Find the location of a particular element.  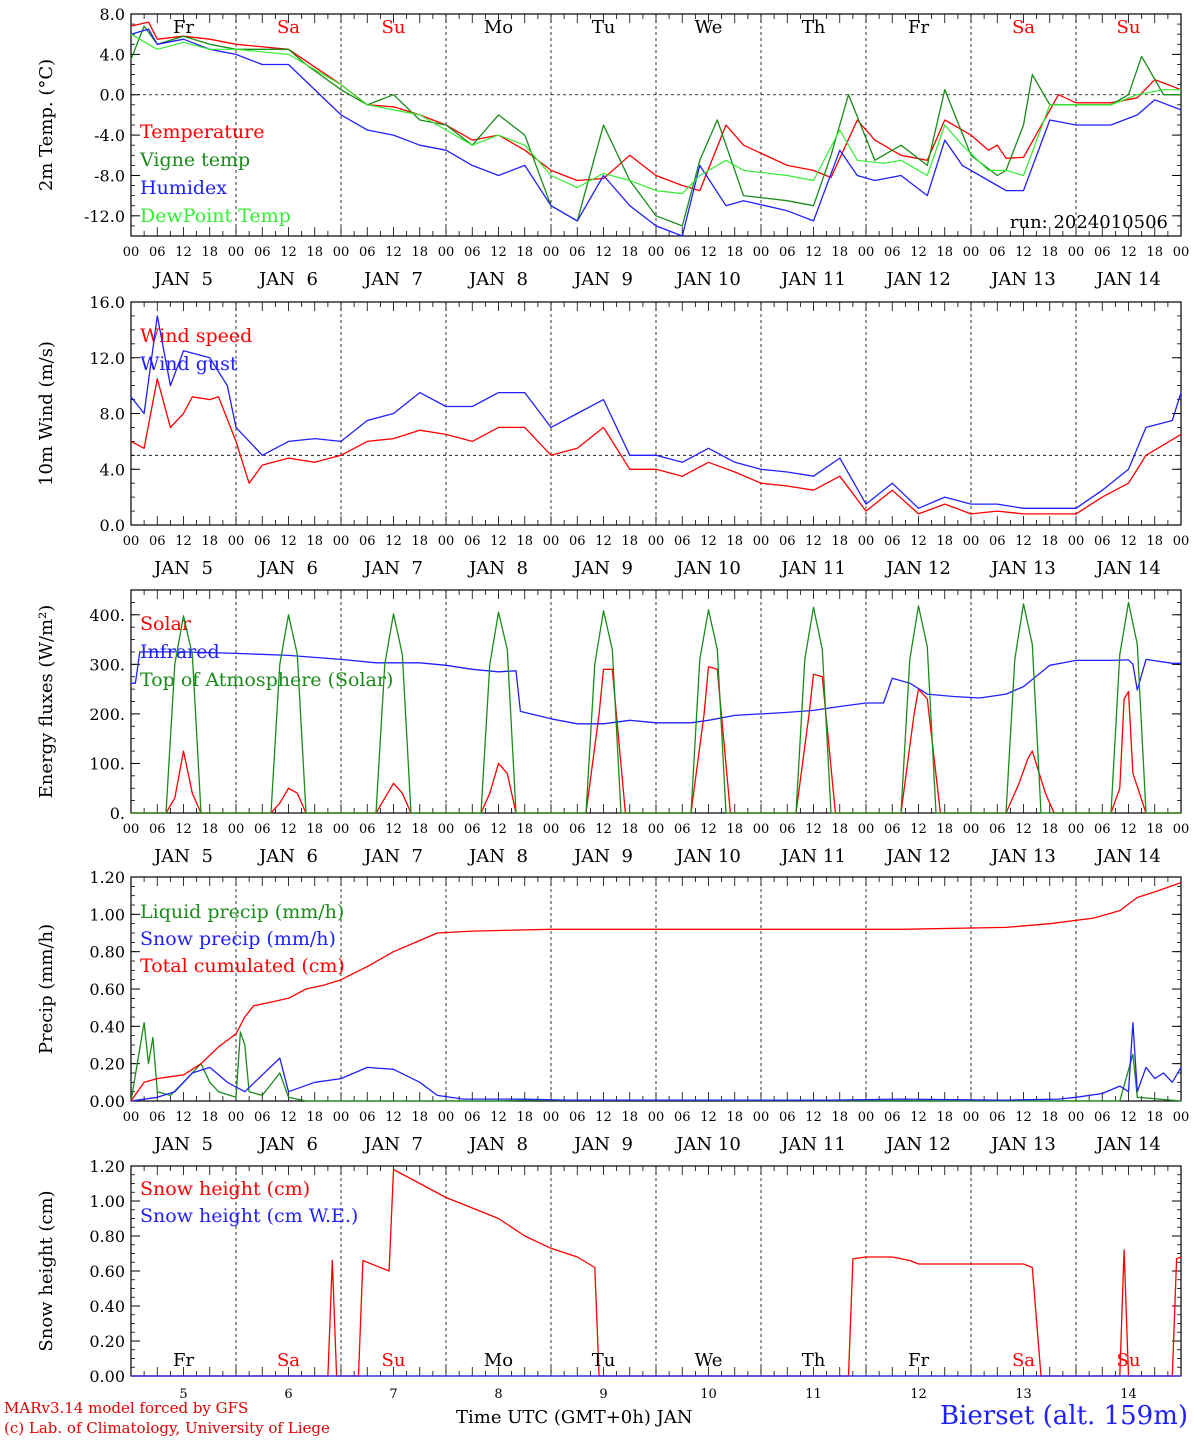

weekday-label: Mo is located at coordinates (498, 1360).